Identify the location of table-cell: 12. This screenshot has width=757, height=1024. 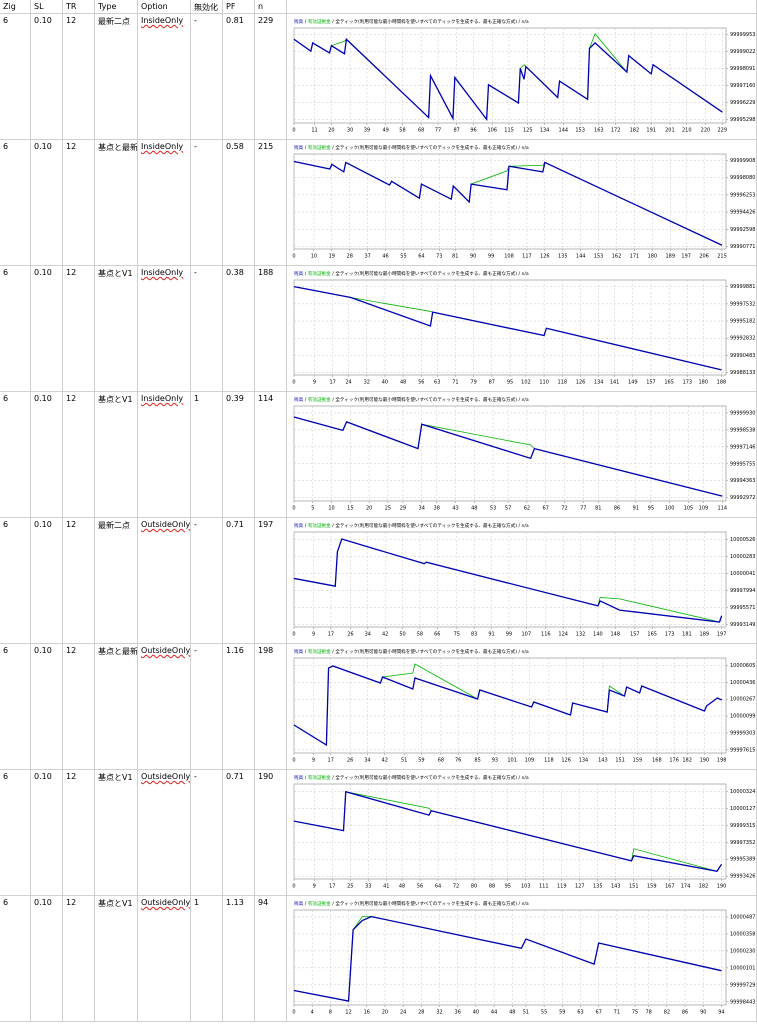
(79, 959).